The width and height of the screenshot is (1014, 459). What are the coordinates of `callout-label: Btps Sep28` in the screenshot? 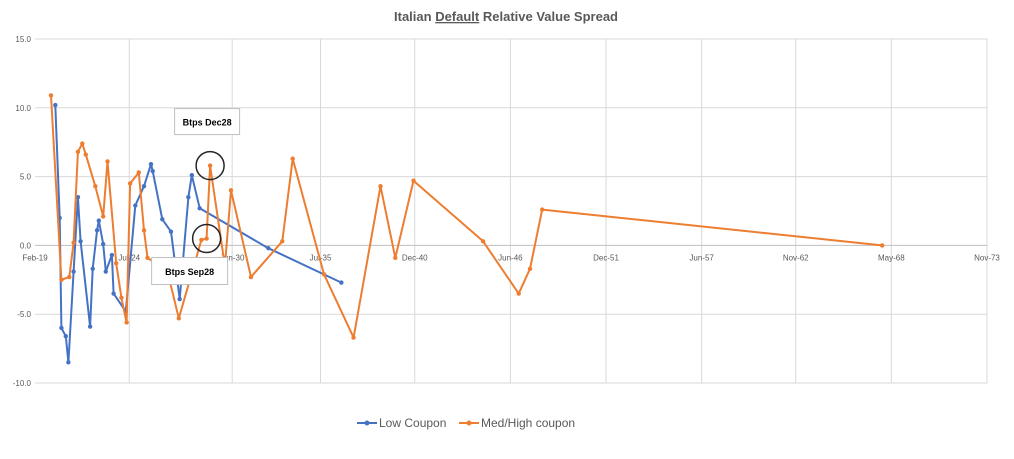 It's located at (189, 272).